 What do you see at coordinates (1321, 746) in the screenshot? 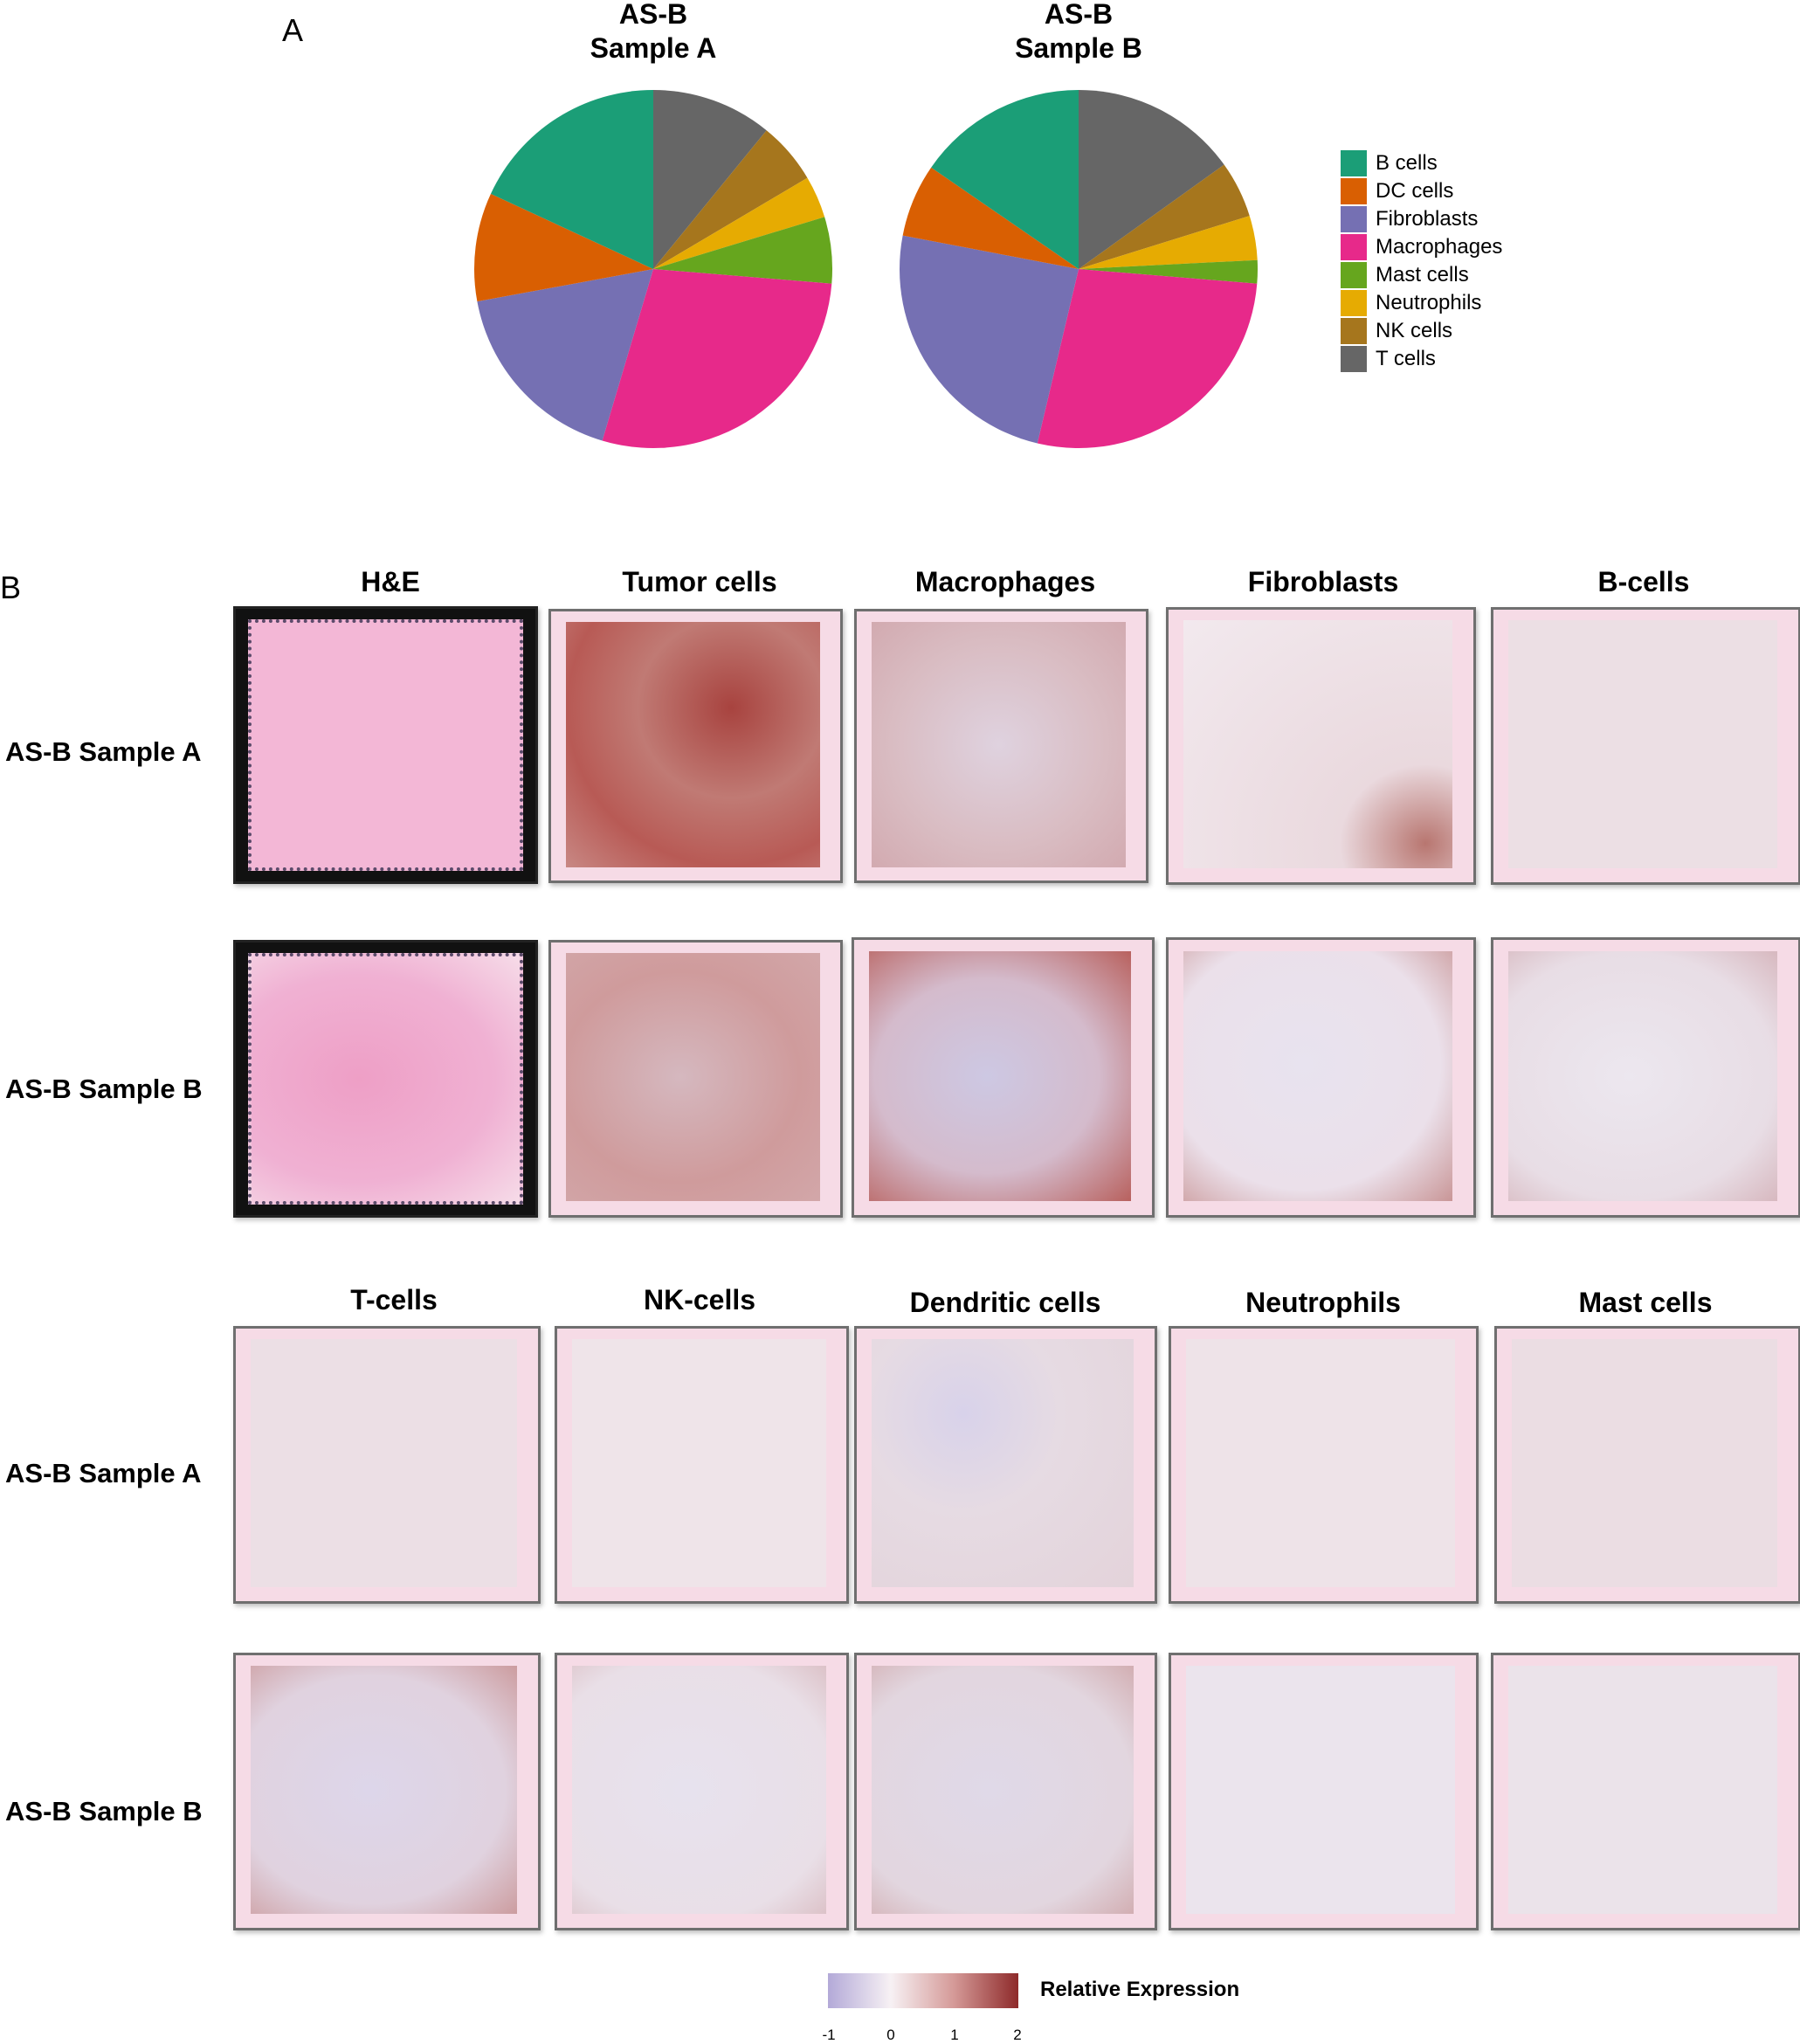
I see `spatial-map-fibroblasts-sample-a` at bounding box center [1321, 746].